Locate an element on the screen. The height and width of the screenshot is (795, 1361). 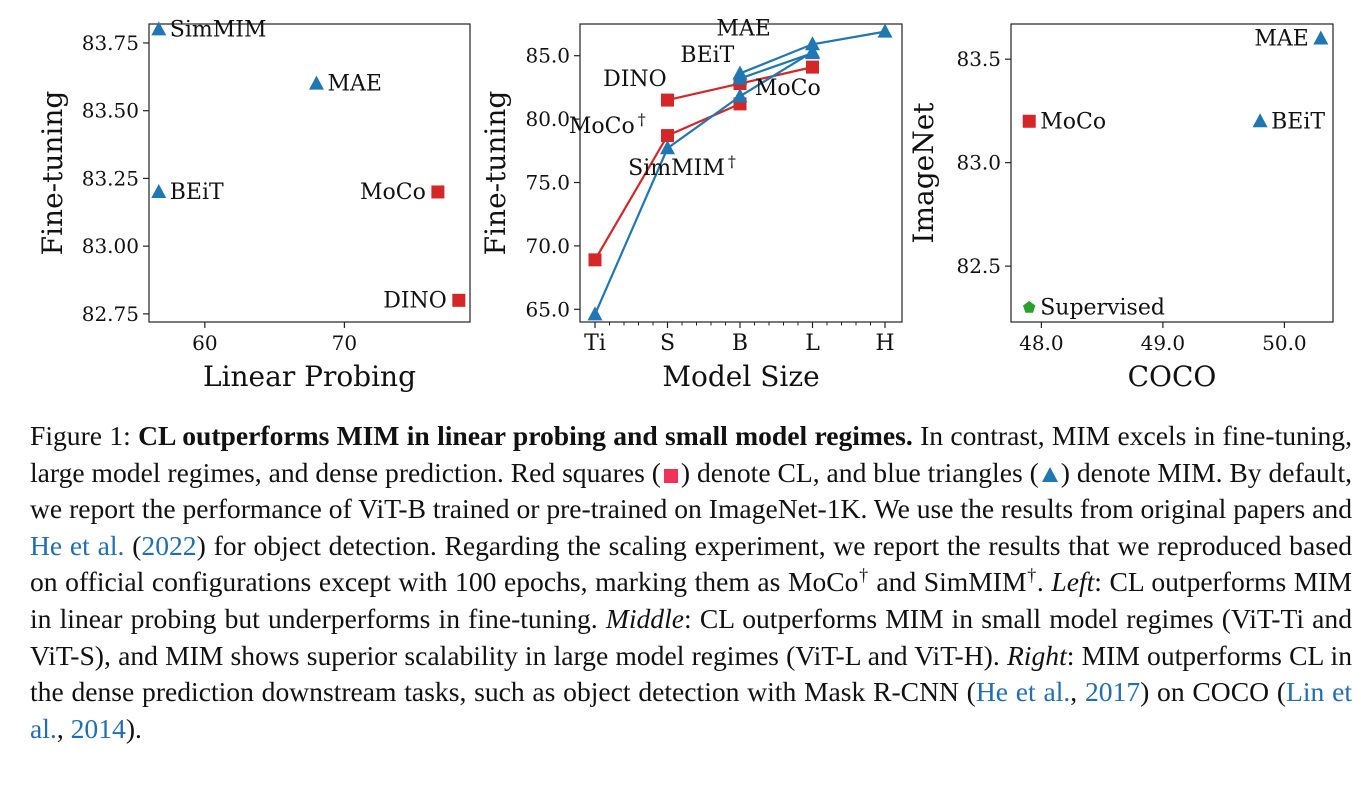
point-supervised is located at coordinates (1029, 307).